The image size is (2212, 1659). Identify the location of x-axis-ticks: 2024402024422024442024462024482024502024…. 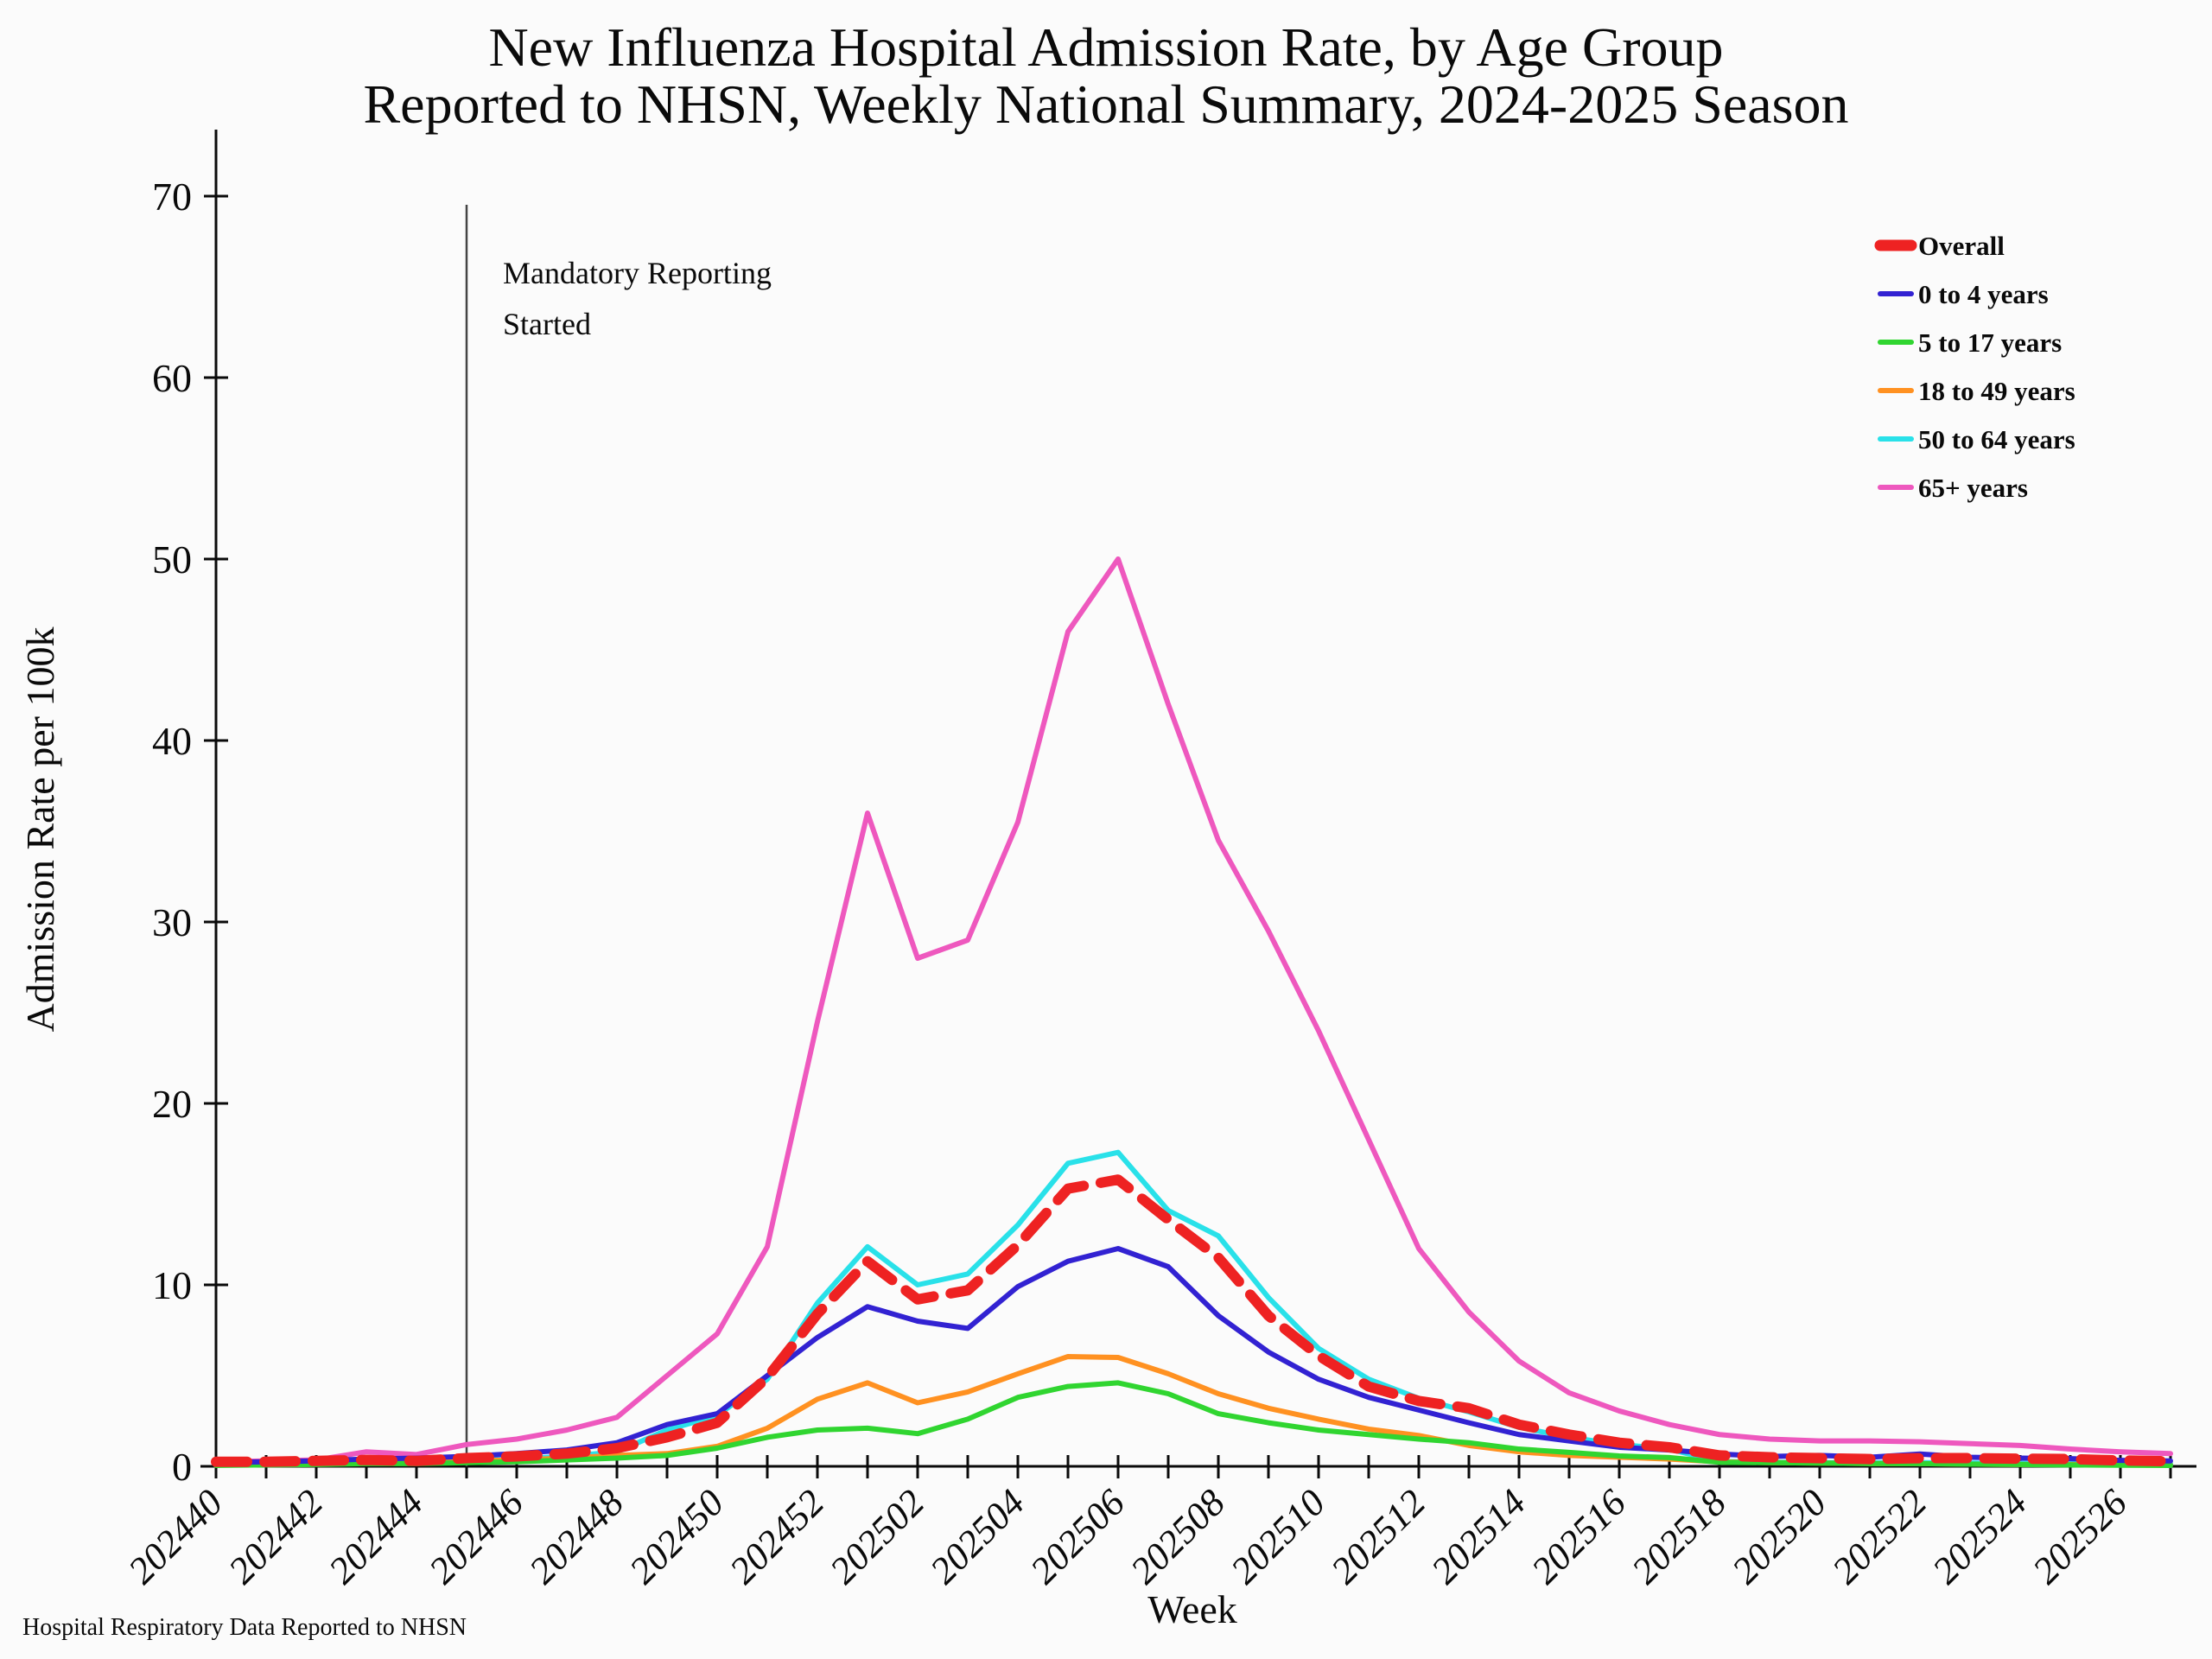
(1146, 1523).